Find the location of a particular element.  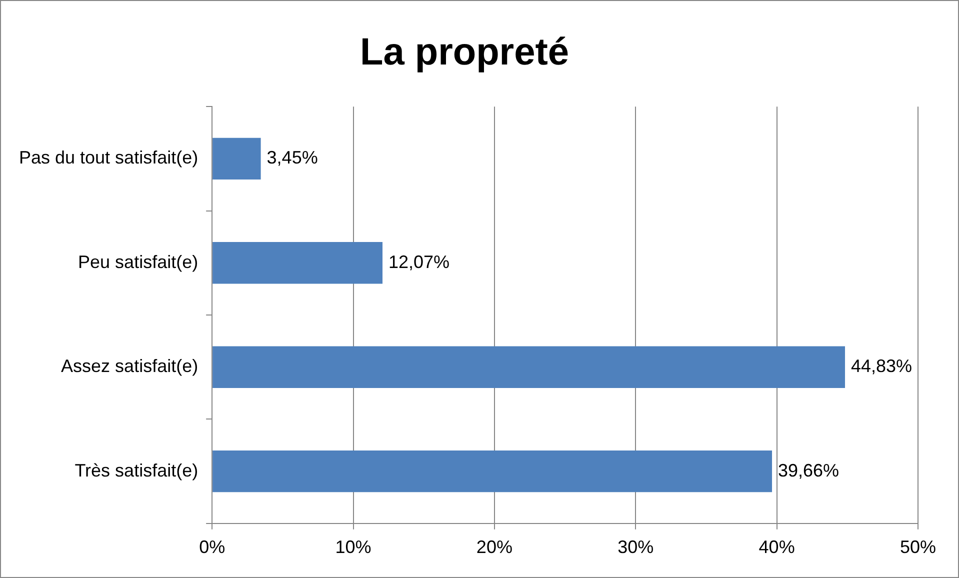

data-label: 39,66% is located at coordinates (809, 470).